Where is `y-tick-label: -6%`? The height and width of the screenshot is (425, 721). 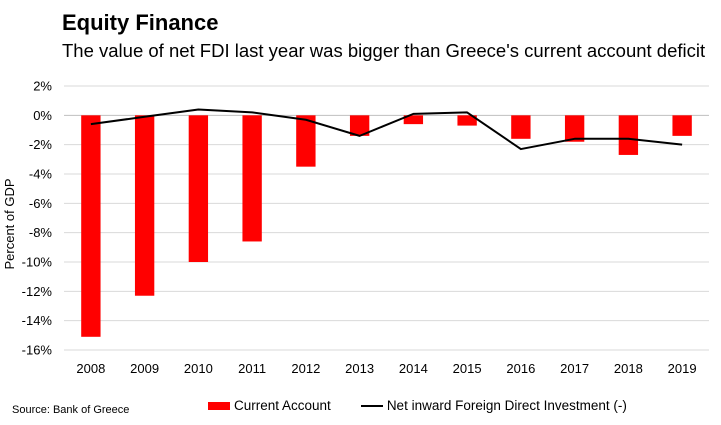 y-tick-label: -6% is located at coordinates (41, 203).